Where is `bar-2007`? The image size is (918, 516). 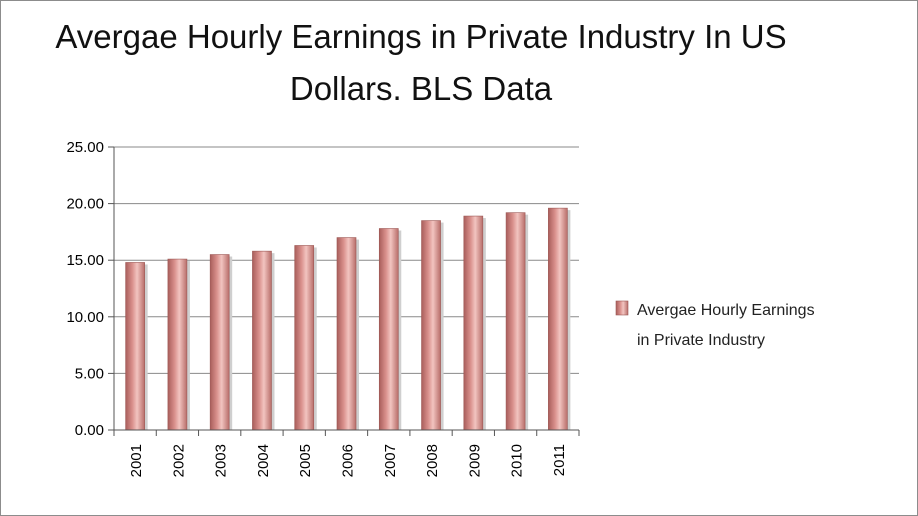
bar-2007 is located at coordinates (388, 329).